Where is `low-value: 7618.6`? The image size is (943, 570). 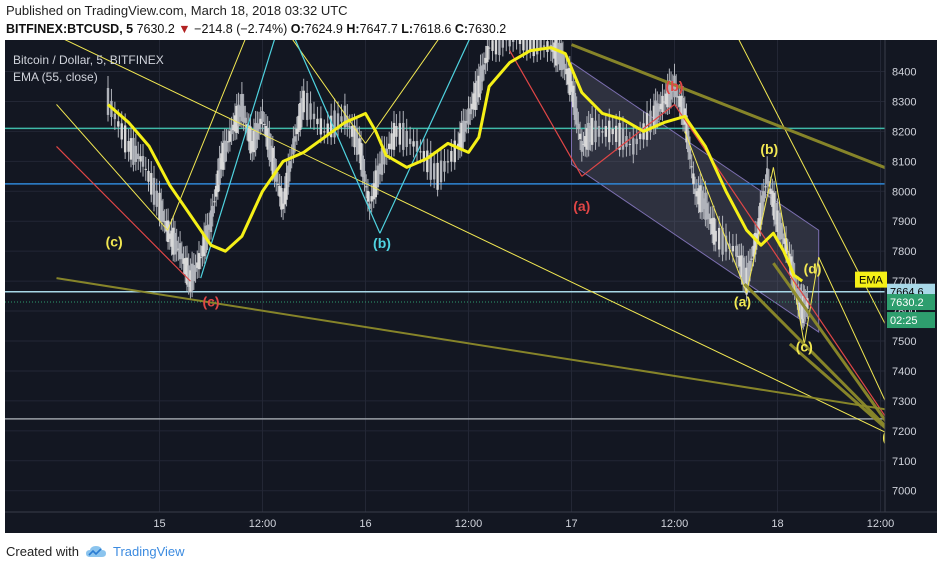 low-value: 7618.6 is located at coordinates (432, 29).